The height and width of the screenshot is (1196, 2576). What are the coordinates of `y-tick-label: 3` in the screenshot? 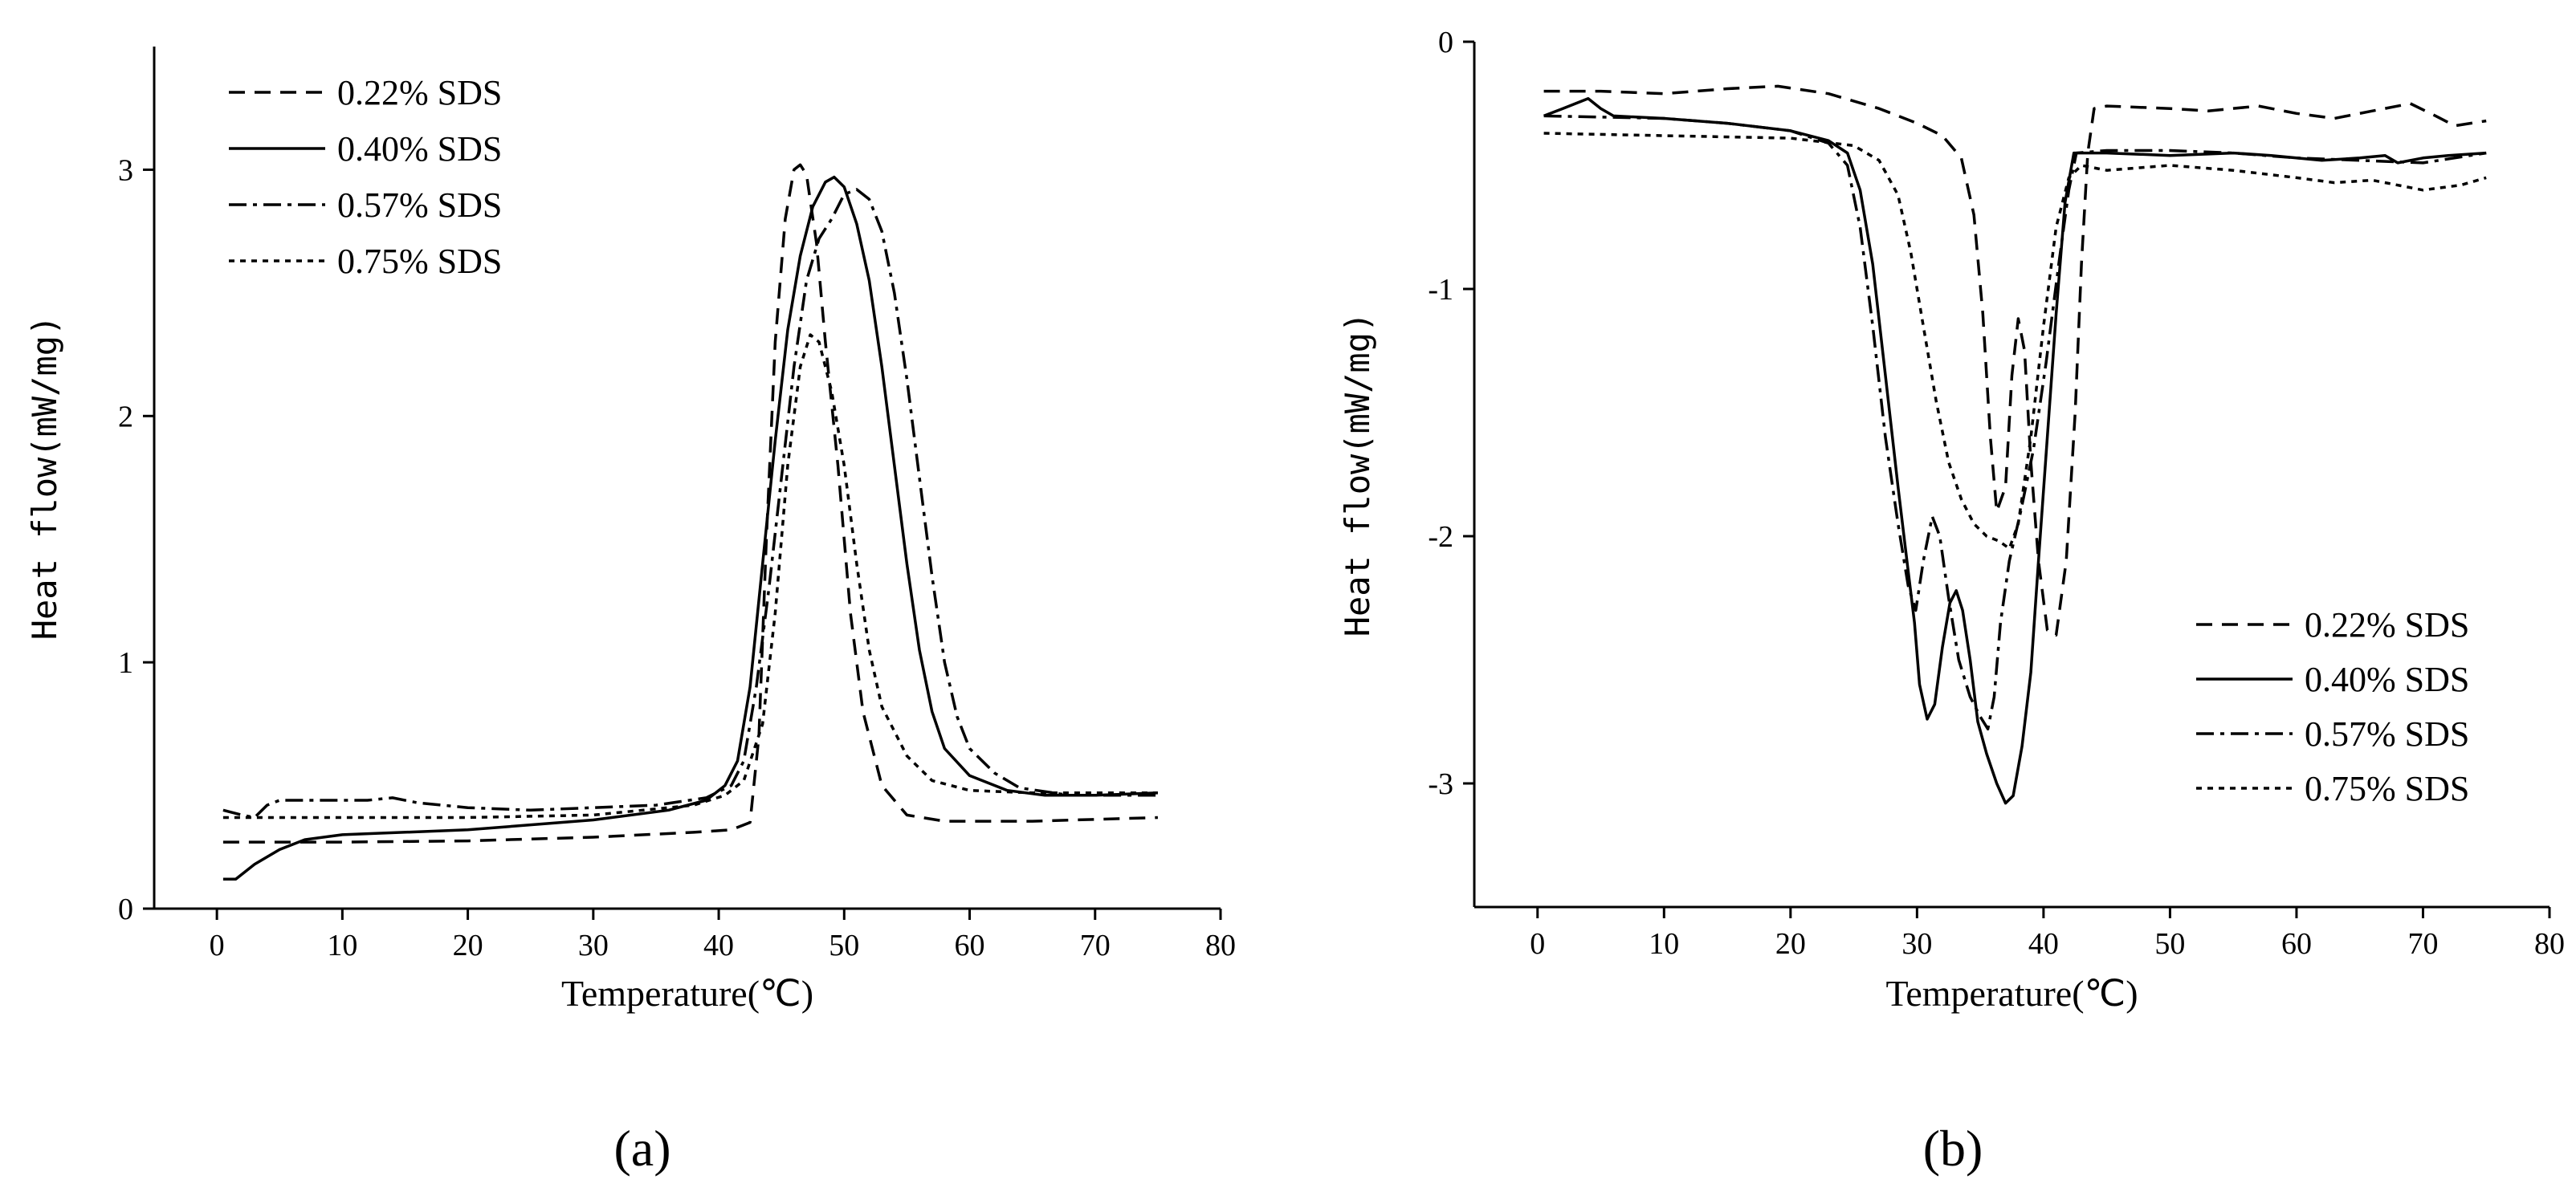 It's located at (125, 170).